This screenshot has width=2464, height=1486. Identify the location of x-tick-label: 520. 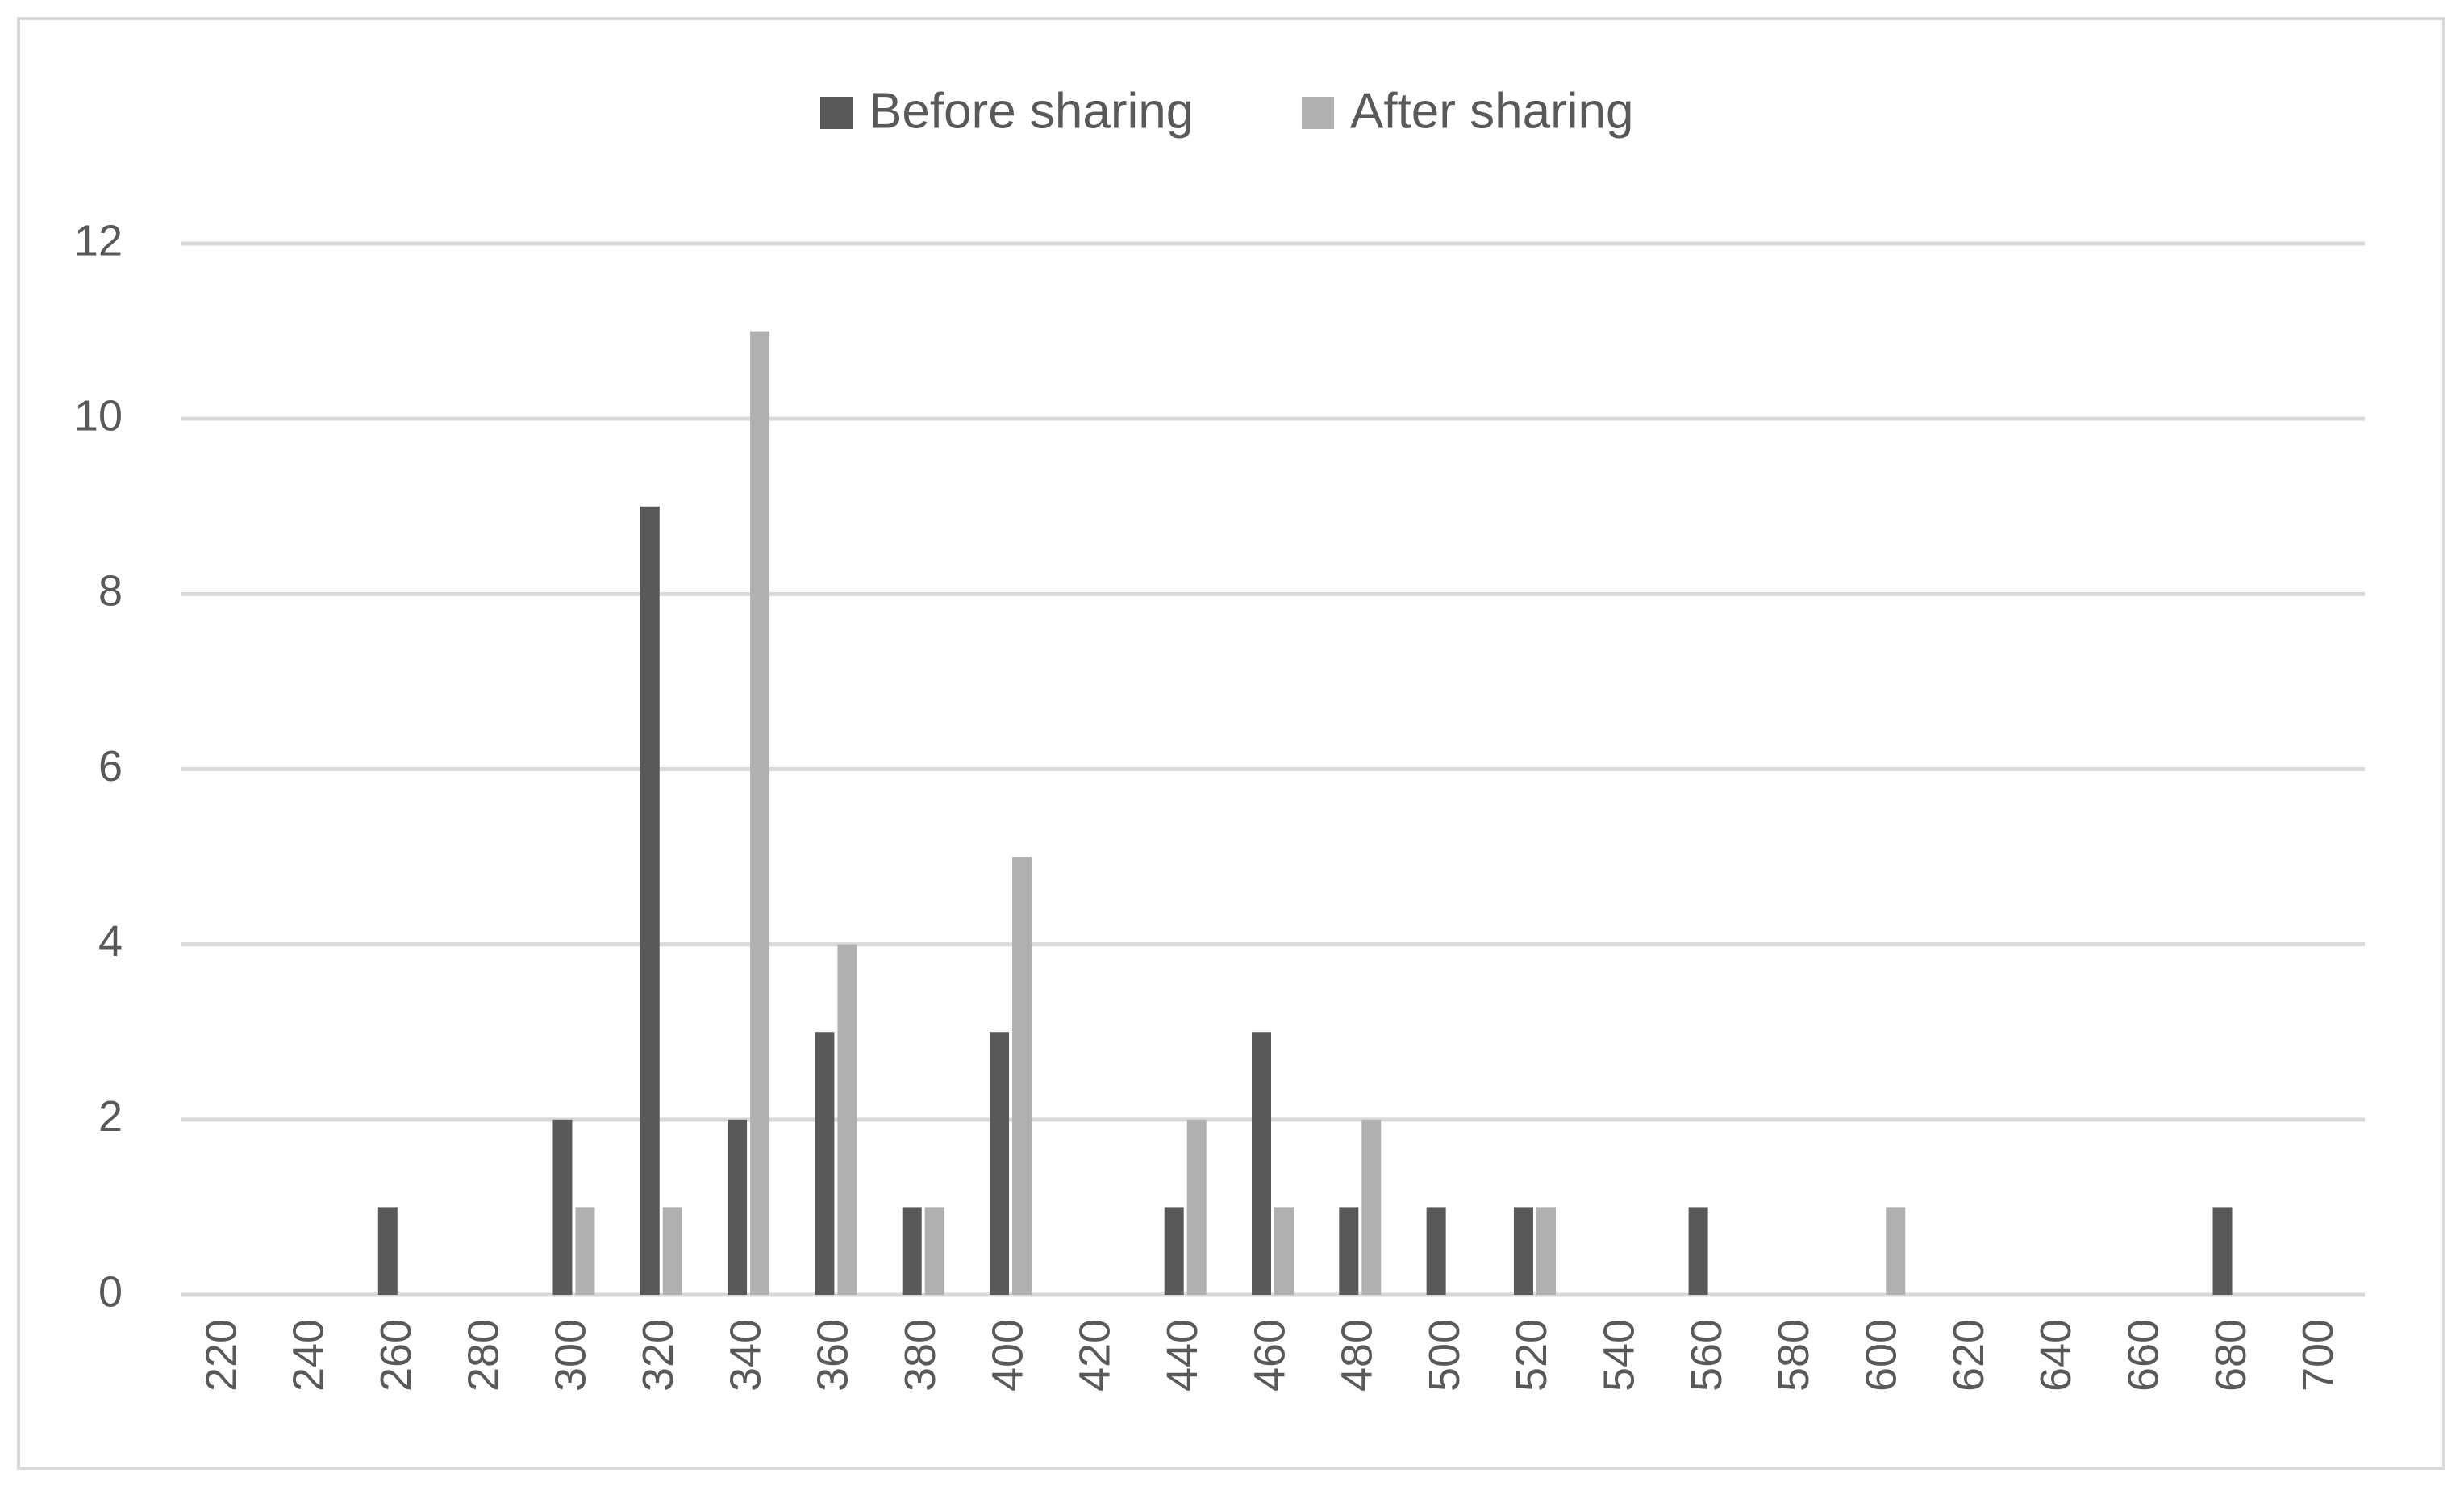
(1531, 1355).